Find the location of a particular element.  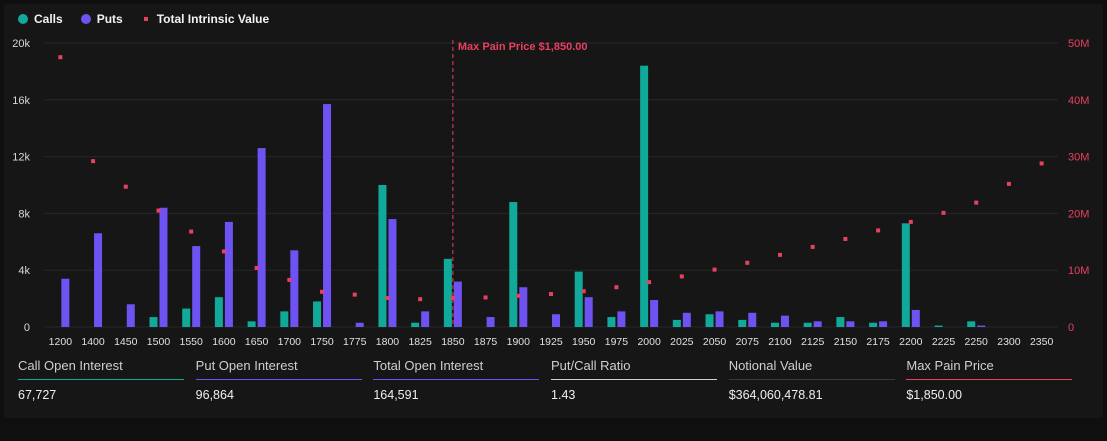

x-tick: 1550 is located at coordinates (192, 342).